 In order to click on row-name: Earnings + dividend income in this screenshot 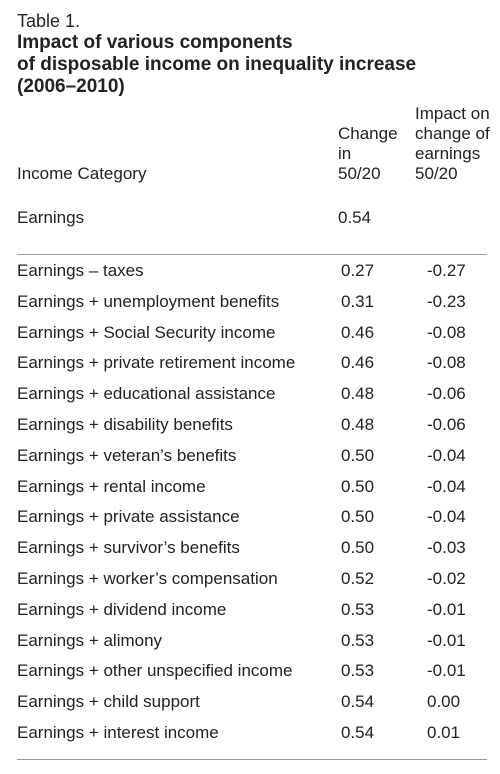, I will do `click(122, 609)`.